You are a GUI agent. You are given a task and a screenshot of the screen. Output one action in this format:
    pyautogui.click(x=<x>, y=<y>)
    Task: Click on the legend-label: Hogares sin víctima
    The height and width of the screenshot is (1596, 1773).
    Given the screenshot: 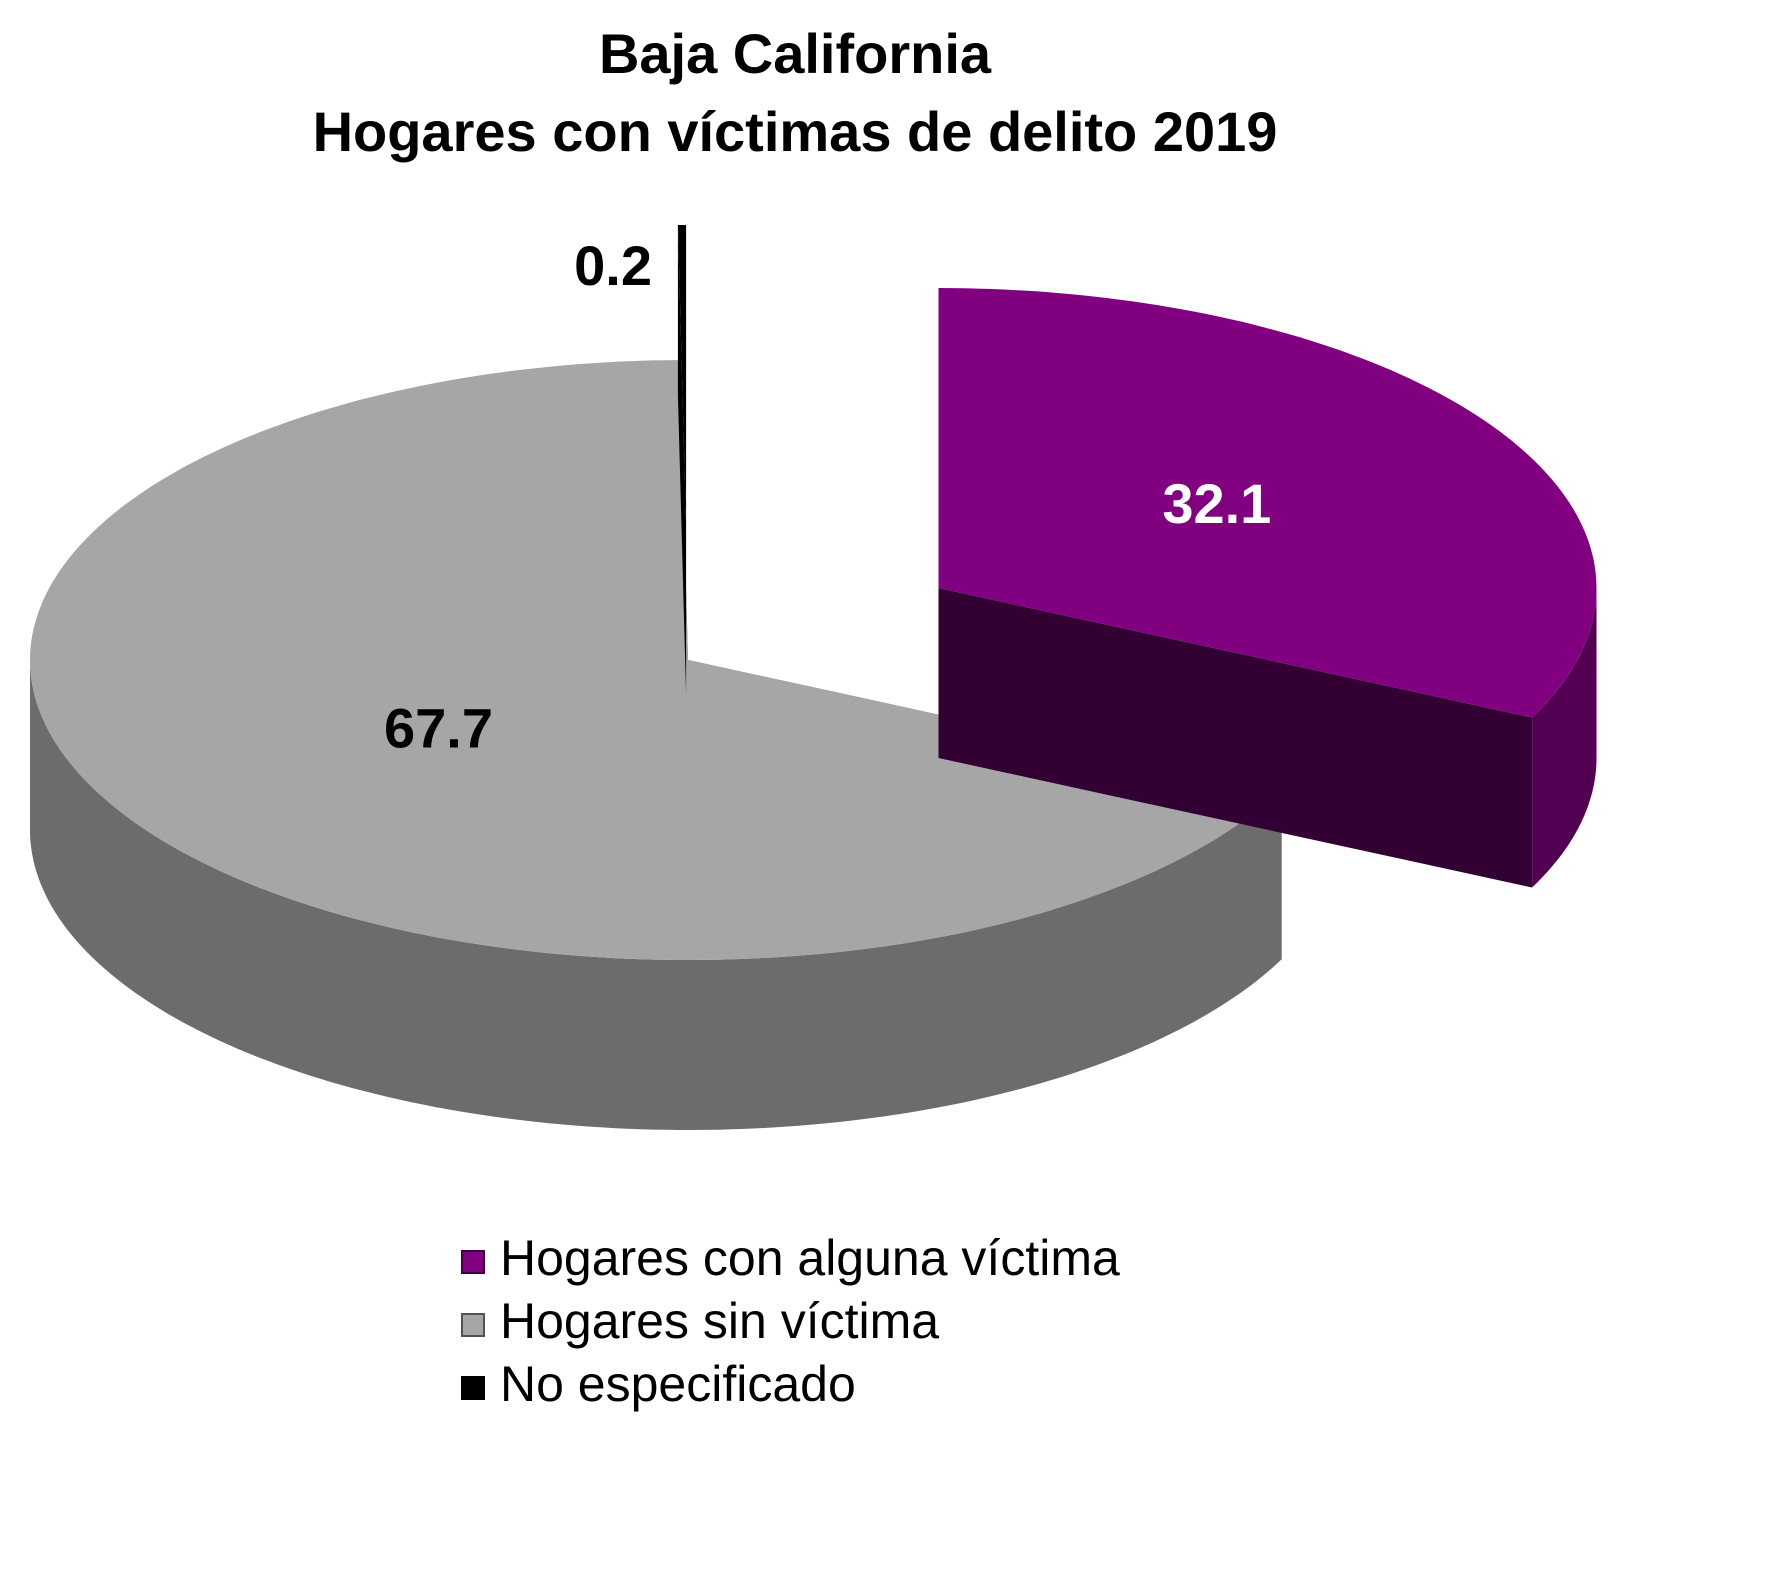 What is the action you would take?
    pyautogui.click(x=719, y=1321)
    